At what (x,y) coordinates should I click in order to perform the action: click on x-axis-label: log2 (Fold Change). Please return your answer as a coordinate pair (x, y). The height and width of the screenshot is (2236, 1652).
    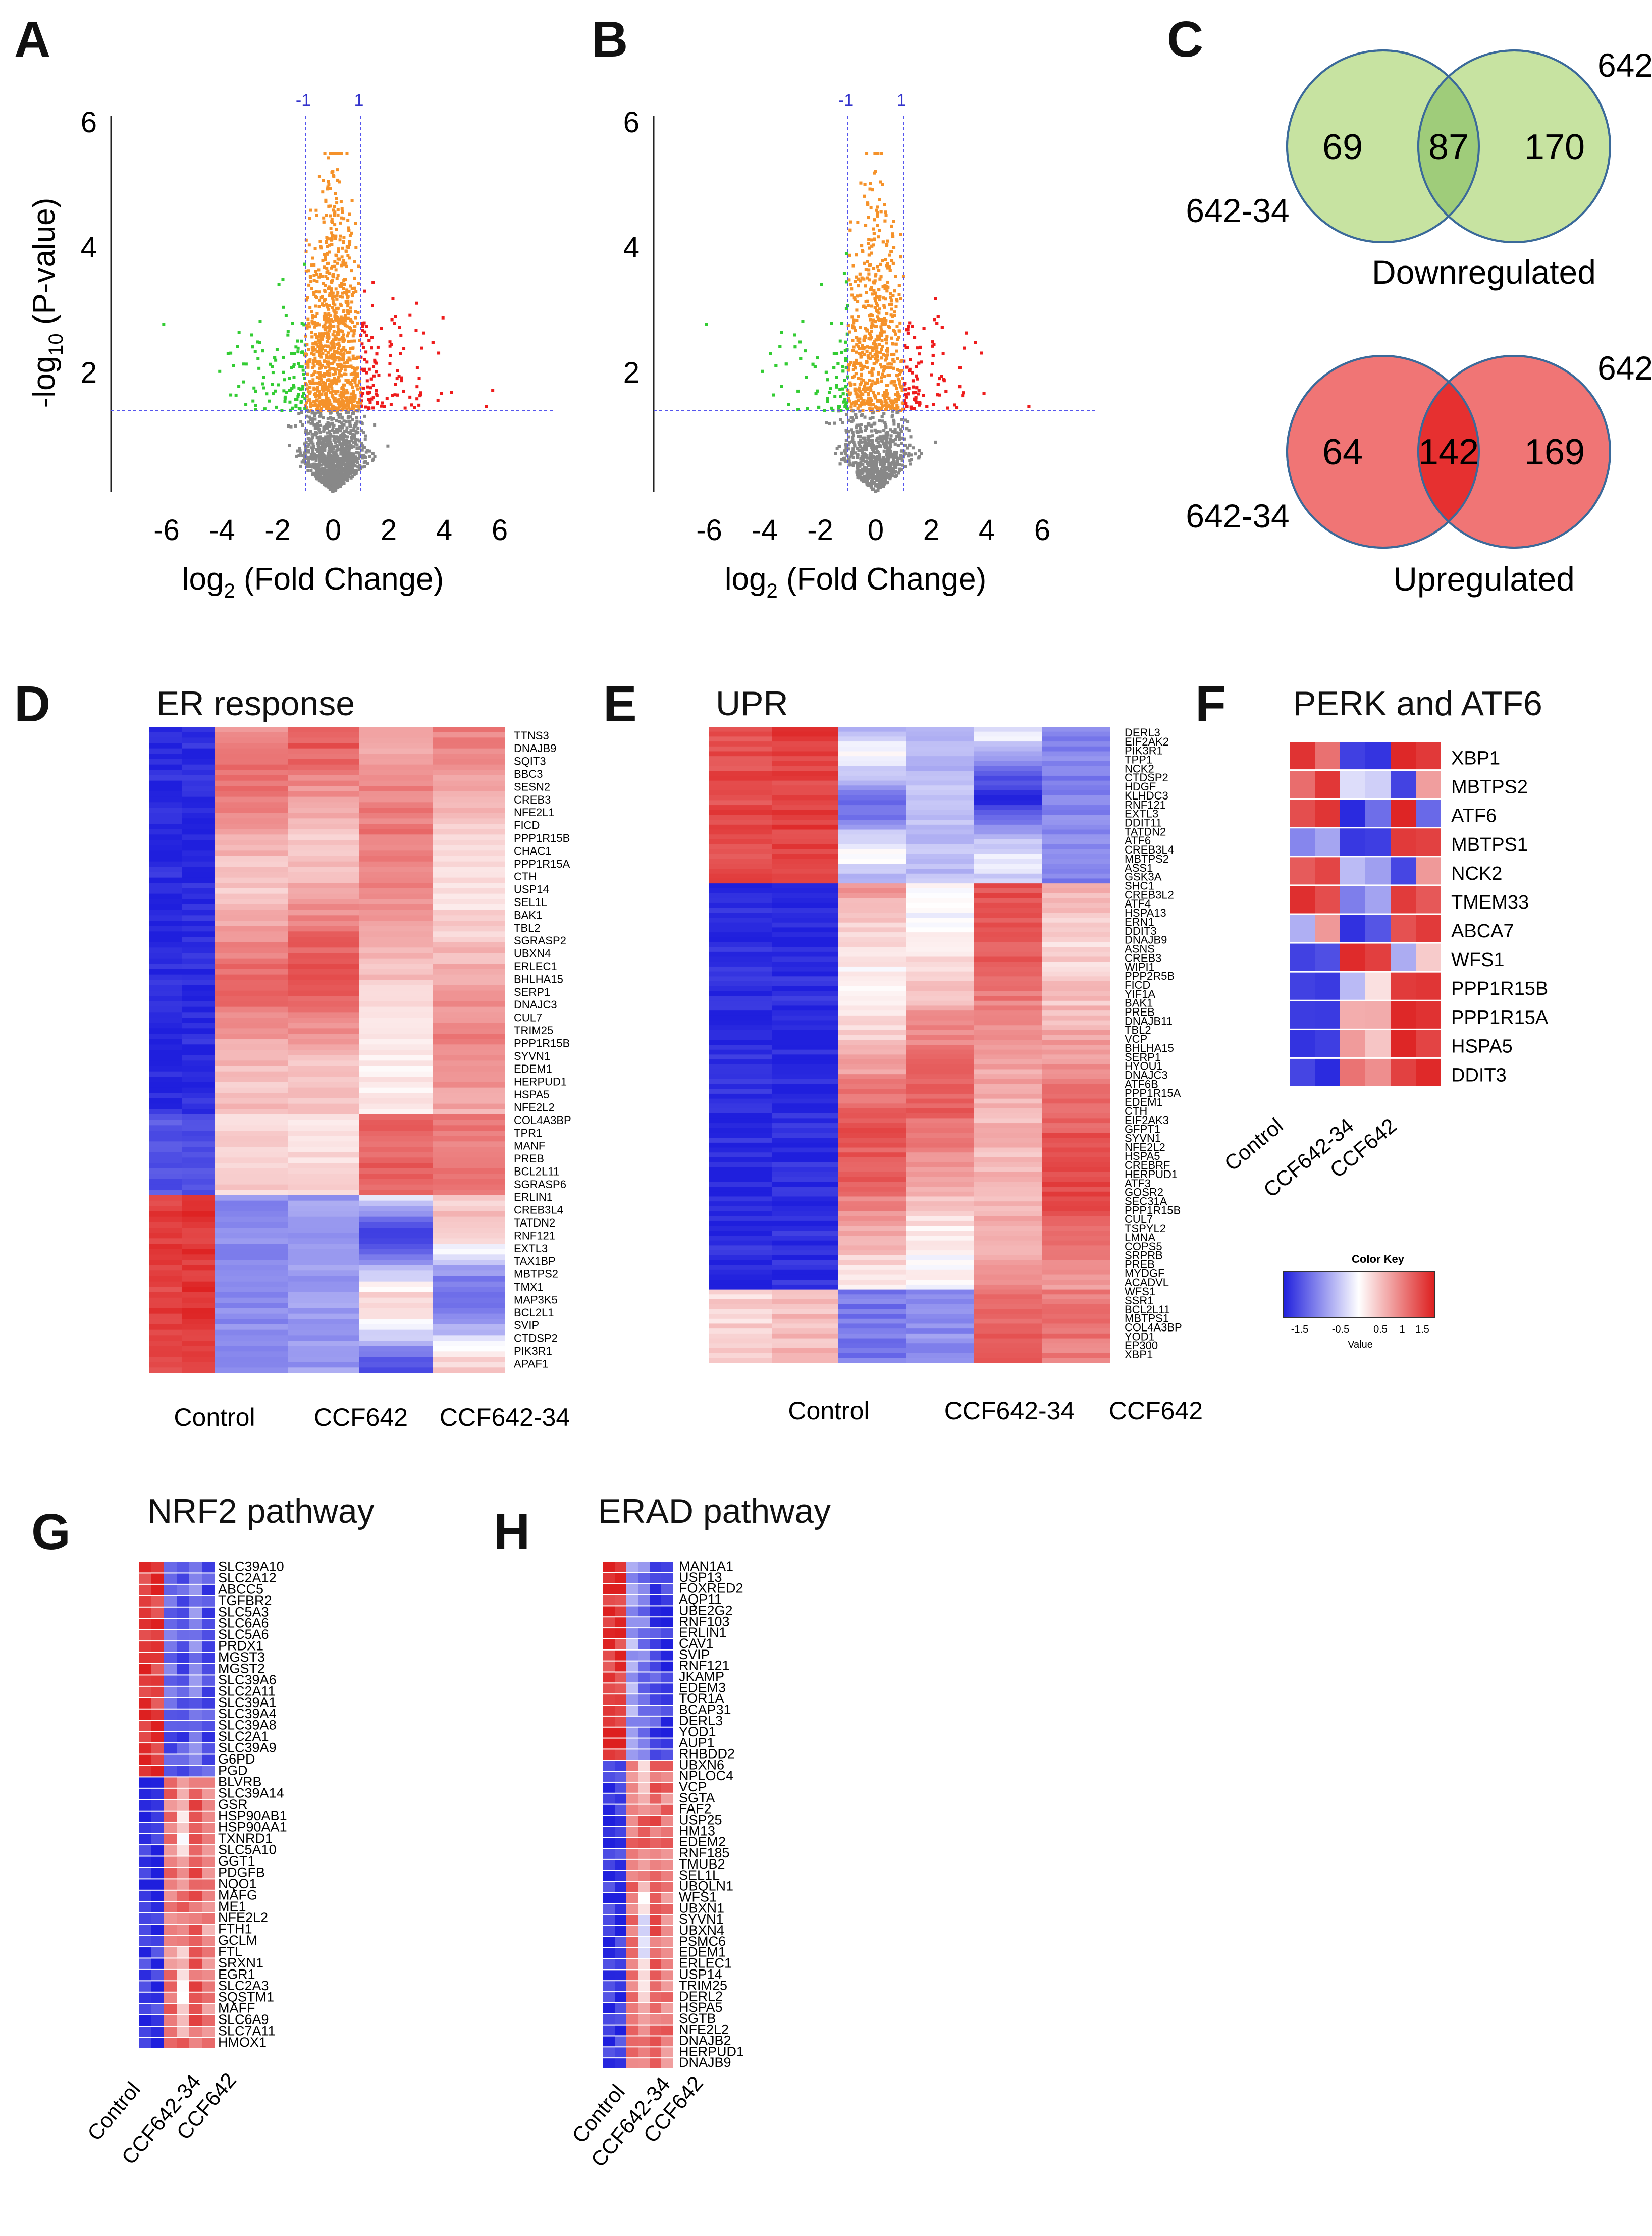
    Looking at the image, I should click on (313, 582).